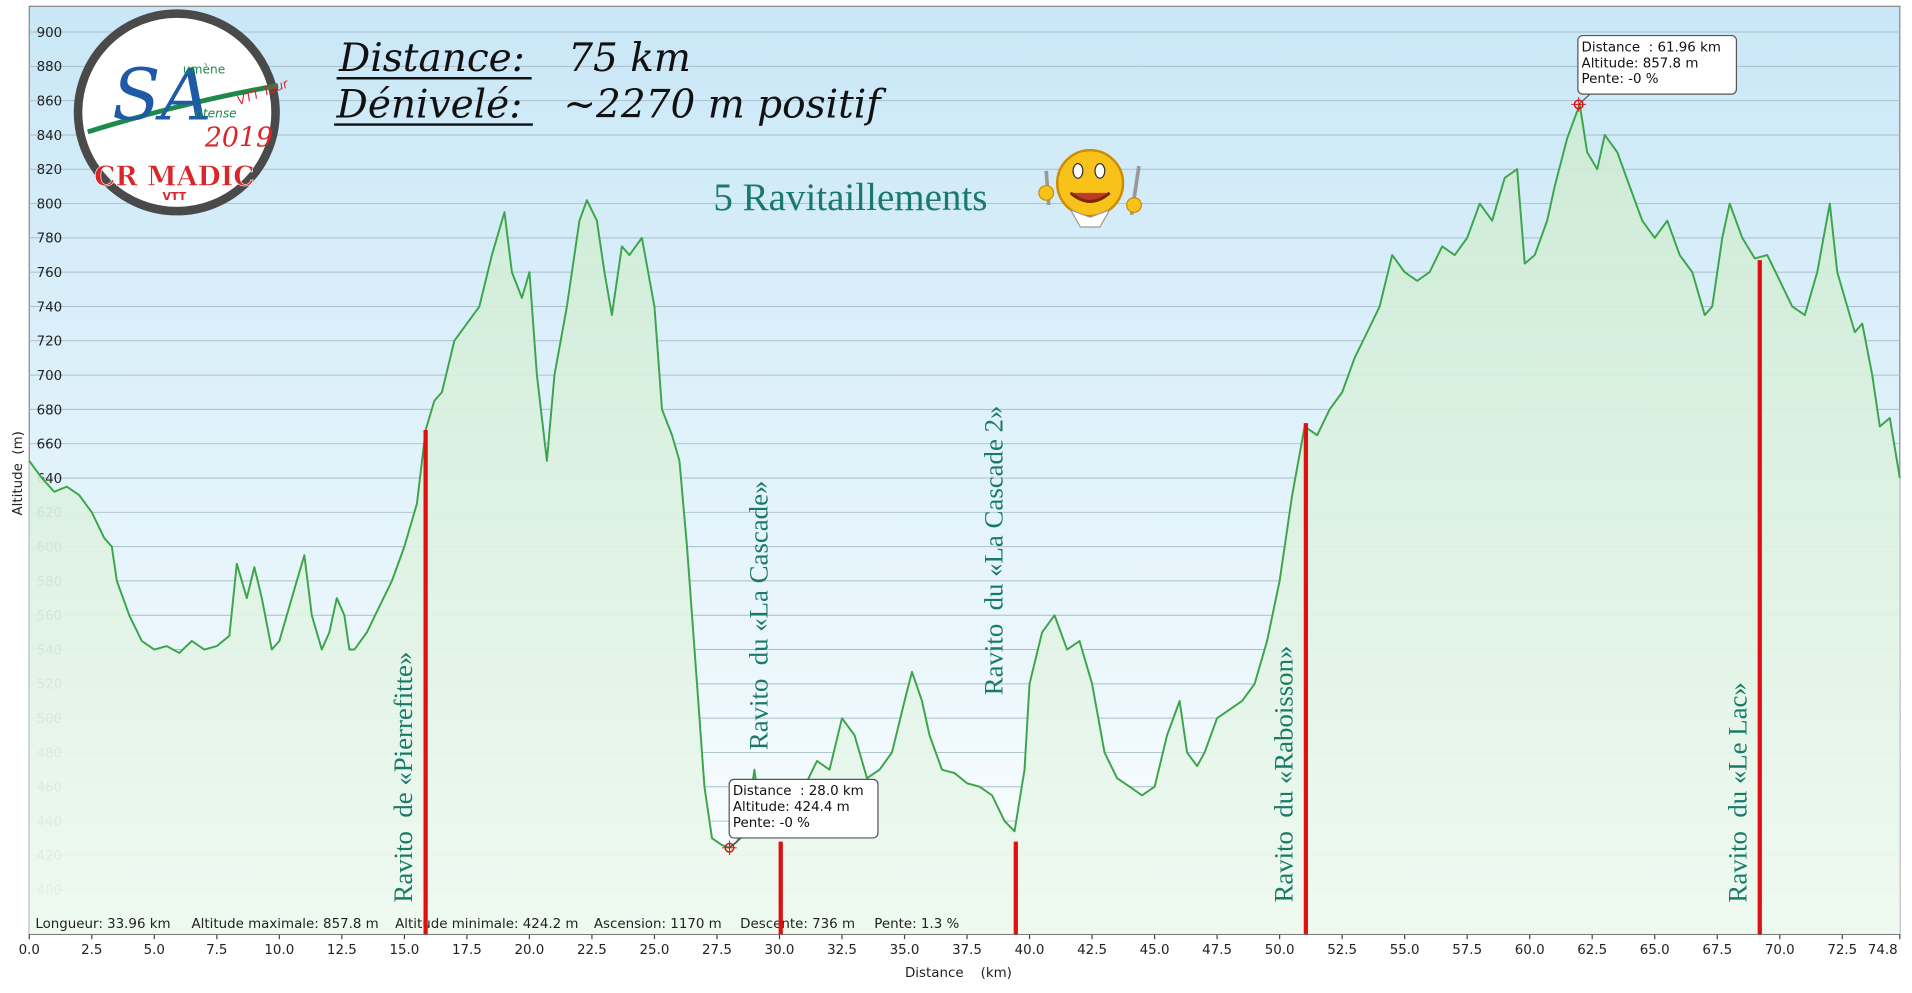 The height and width of the screenshot is (993, 1912). I want to click on x-tick-label: 30.0, so click(780, 950).